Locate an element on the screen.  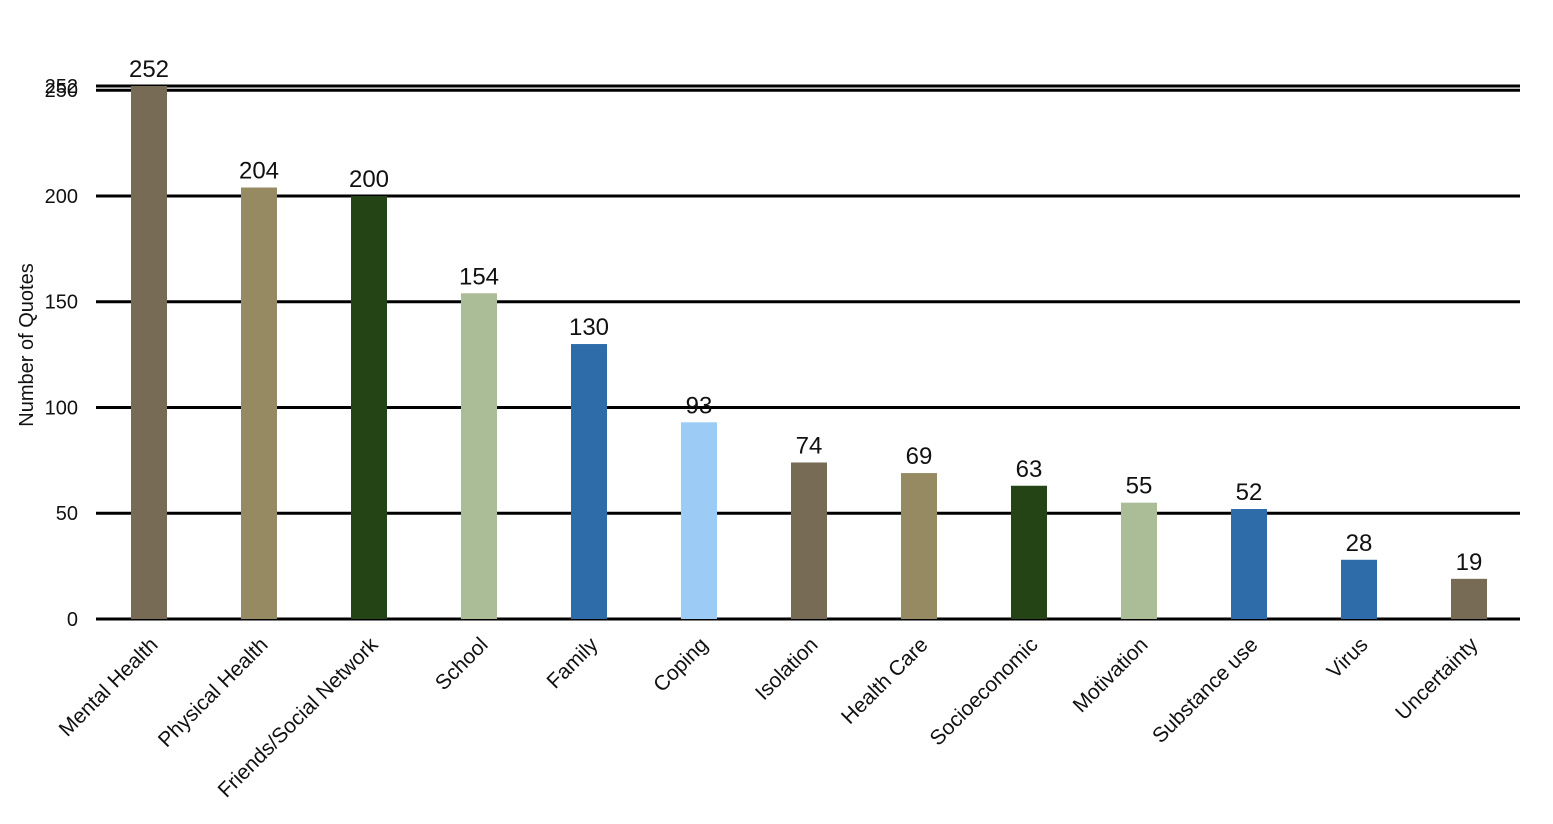
data-label: 69 is located at coordinates (919, 456).